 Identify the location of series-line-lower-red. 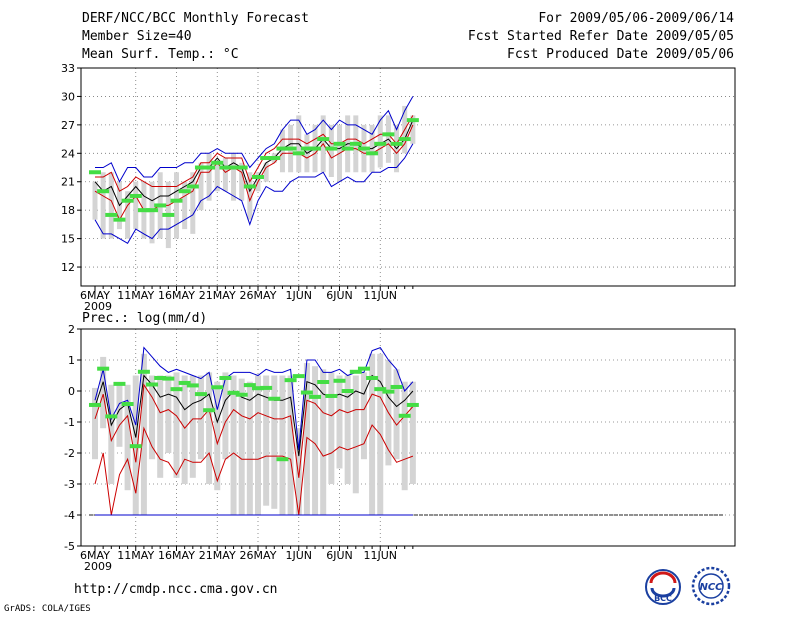
(254, 470).